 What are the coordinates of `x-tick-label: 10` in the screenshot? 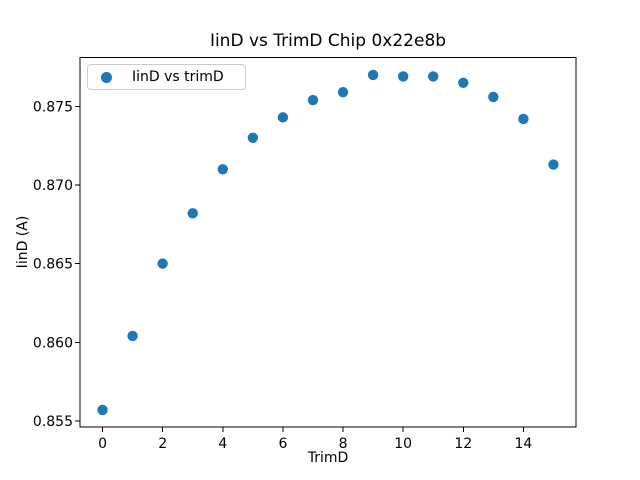 It's located at (403, 444).